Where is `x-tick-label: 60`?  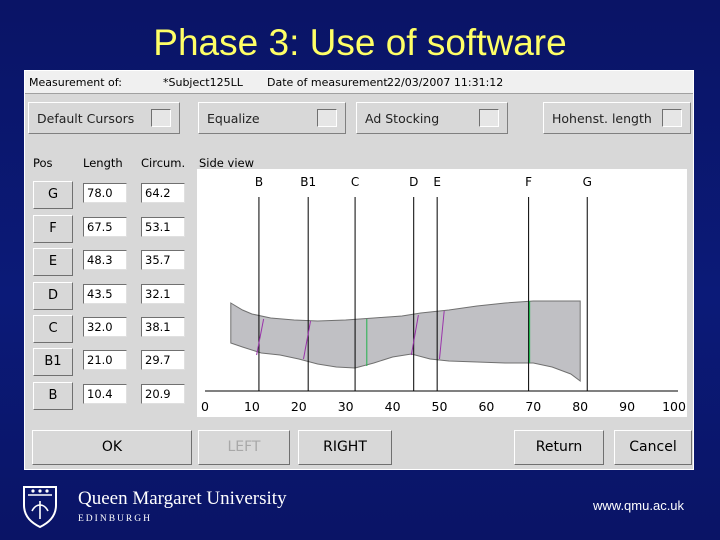 x-tick-label: 60 is located at coordinates (486, 406).